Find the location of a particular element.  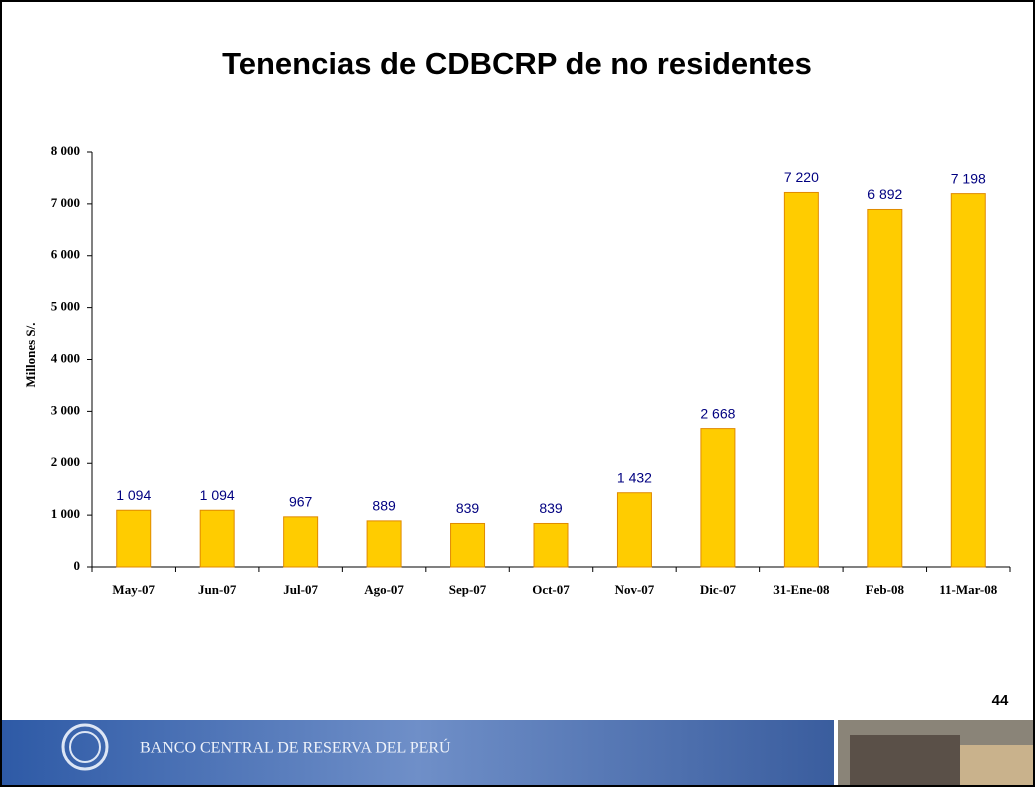

footer: BANCO CENTRAL DE RESERVA DEL PERÚ is located at coordinates (517, 752).